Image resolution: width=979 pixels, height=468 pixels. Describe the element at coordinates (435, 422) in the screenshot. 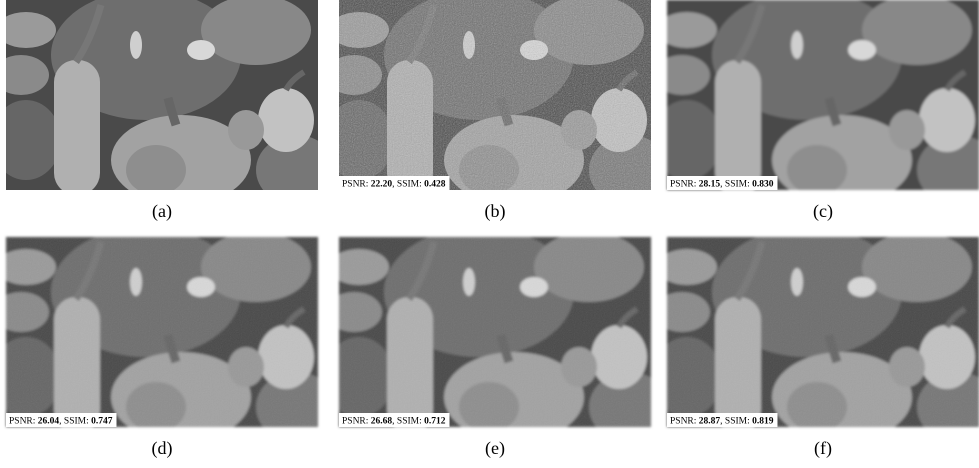

I see `ssim: 0.712` at that location.